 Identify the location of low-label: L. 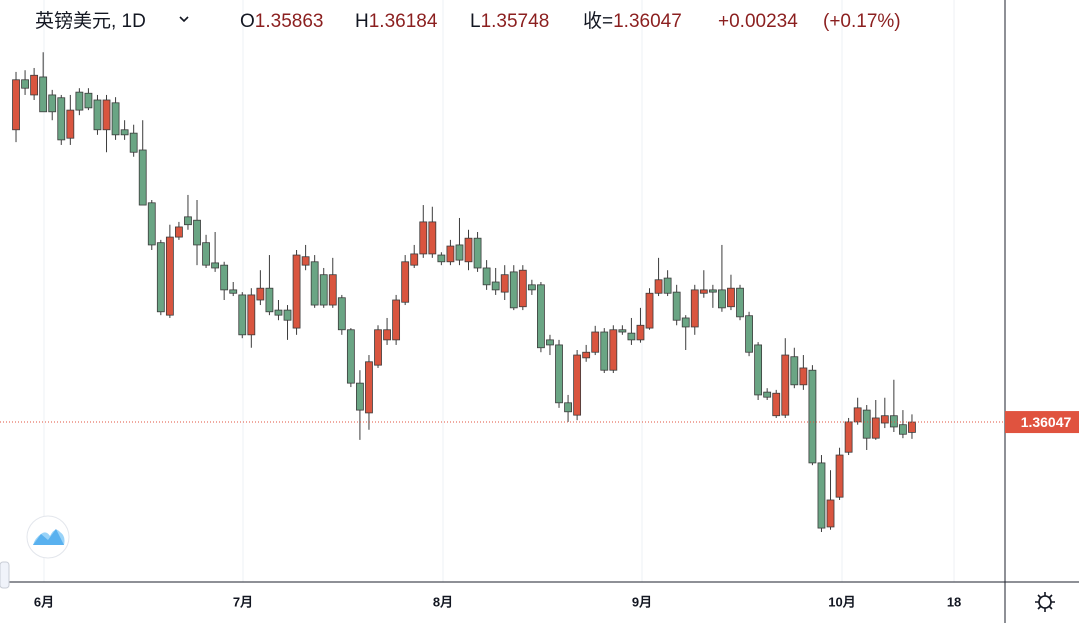
(475, 21).